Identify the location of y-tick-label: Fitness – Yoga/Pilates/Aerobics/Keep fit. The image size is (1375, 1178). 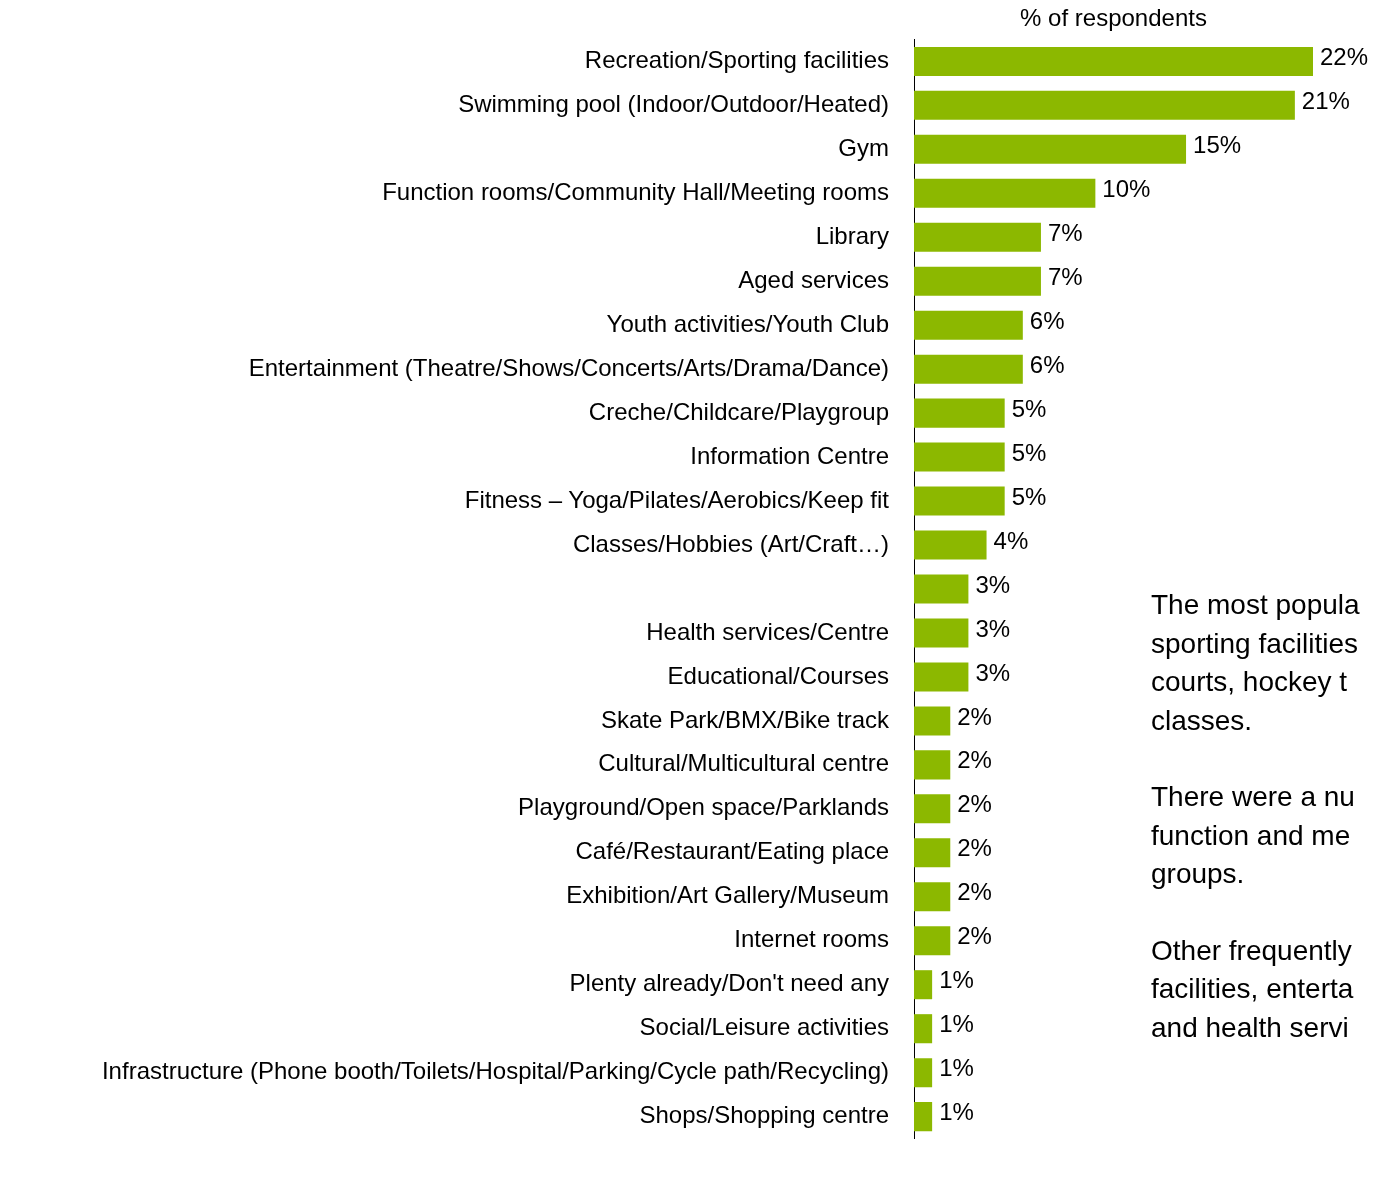
(677, 499).